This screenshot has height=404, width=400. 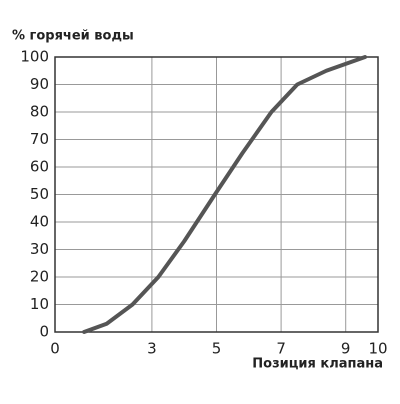 What do you see at coordinates (44, 332) in the screenshot?
I see `y-tick-label: 0` at bounding box center [44, 332].